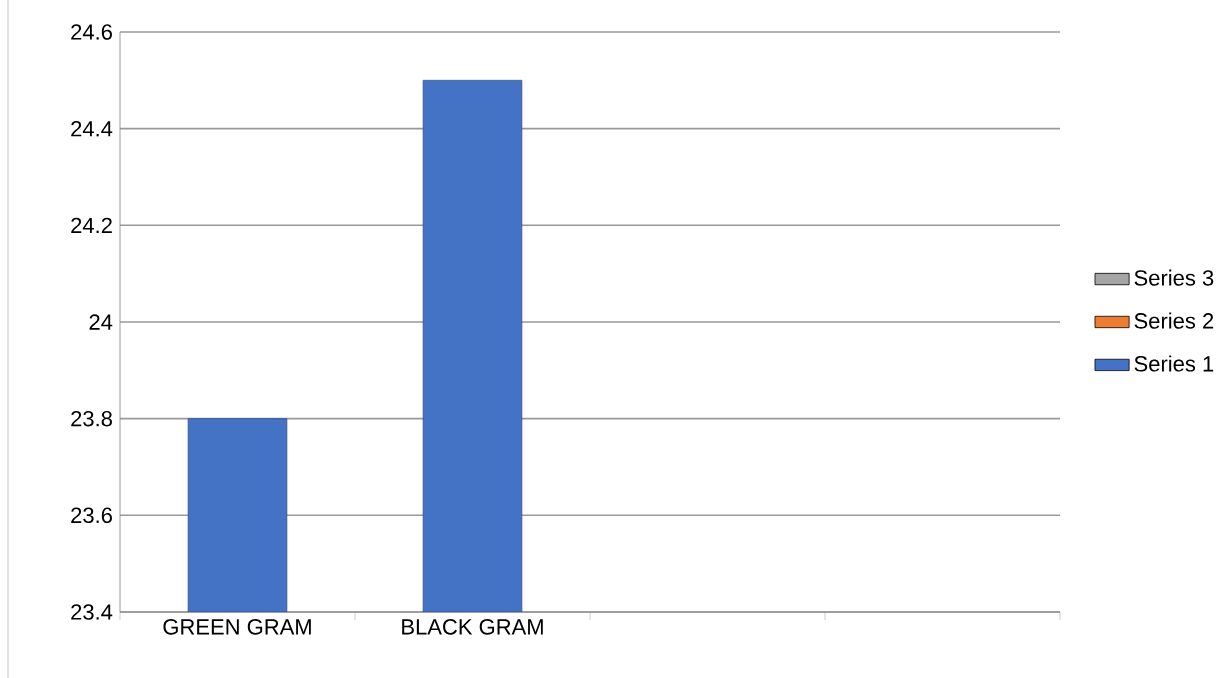 The height and width of the screenshot is (678, 1232). Describe the element at coordinates (1174, 320) in the screenshot. I see `legend-label: Series 2` at that location.